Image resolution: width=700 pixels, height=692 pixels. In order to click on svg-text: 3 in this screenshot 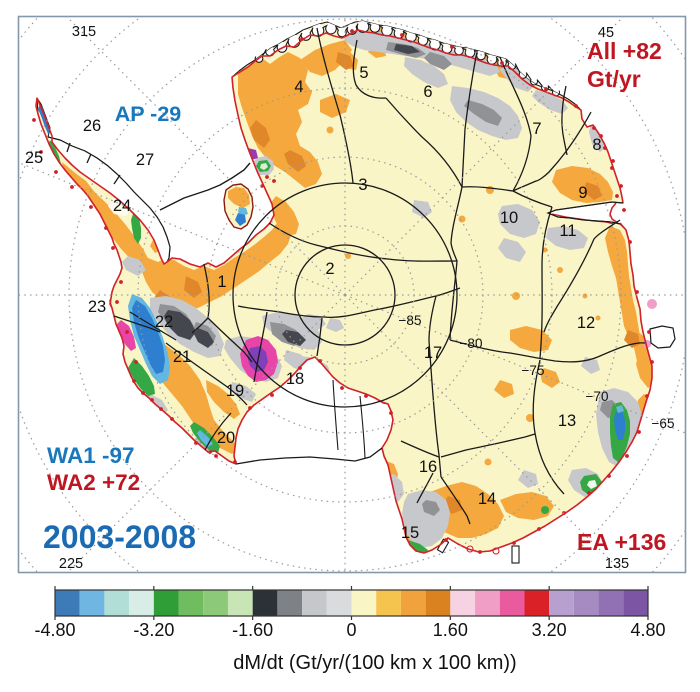, I will do `click(362, 185)`.